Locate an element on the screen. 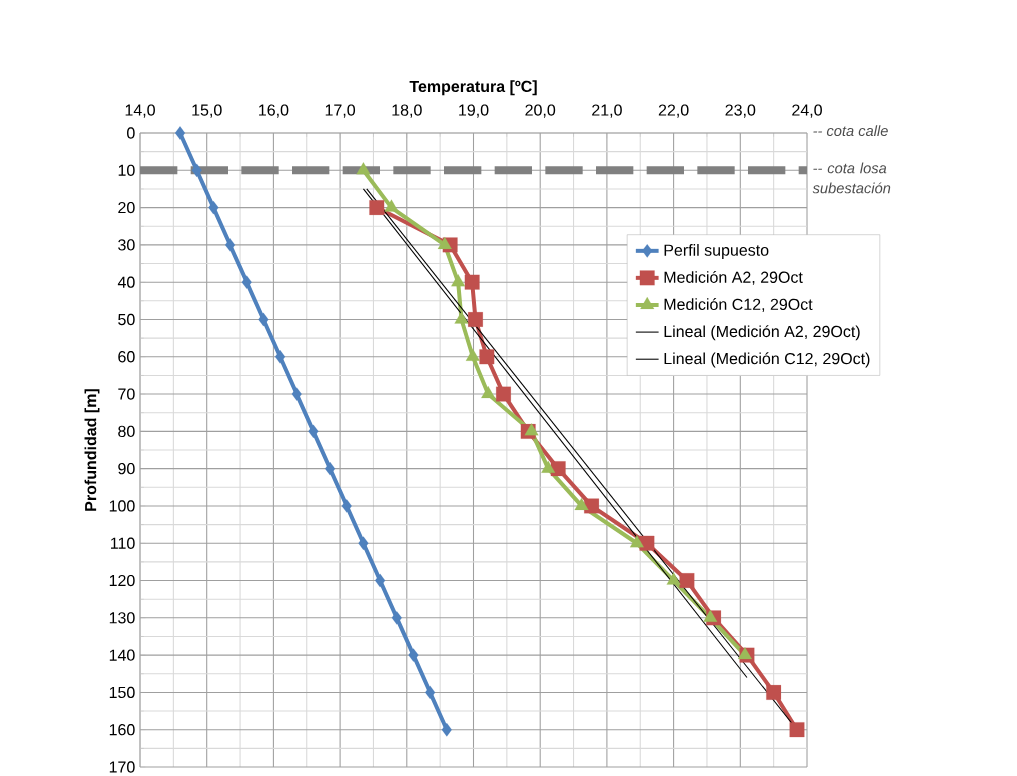 Image resolution: width=1017 pixels, height=776 pixels. x-tick-label: 15,0 is located at coordinates (207, 111).